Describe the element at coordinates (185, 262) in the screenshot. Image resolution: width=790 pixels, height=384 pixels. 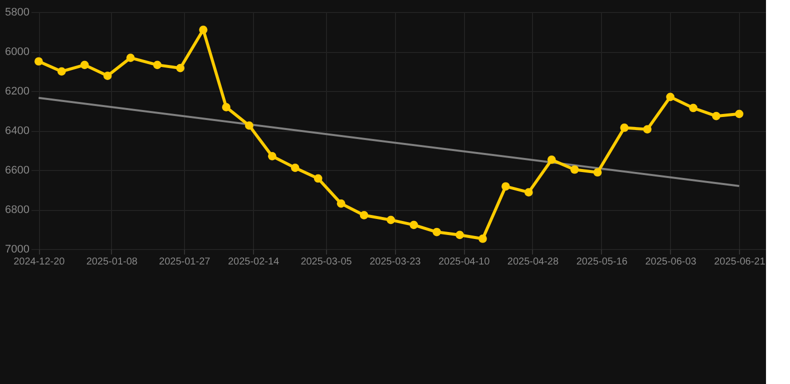
I see `x-tick-label: 2025-01-27` at that location.